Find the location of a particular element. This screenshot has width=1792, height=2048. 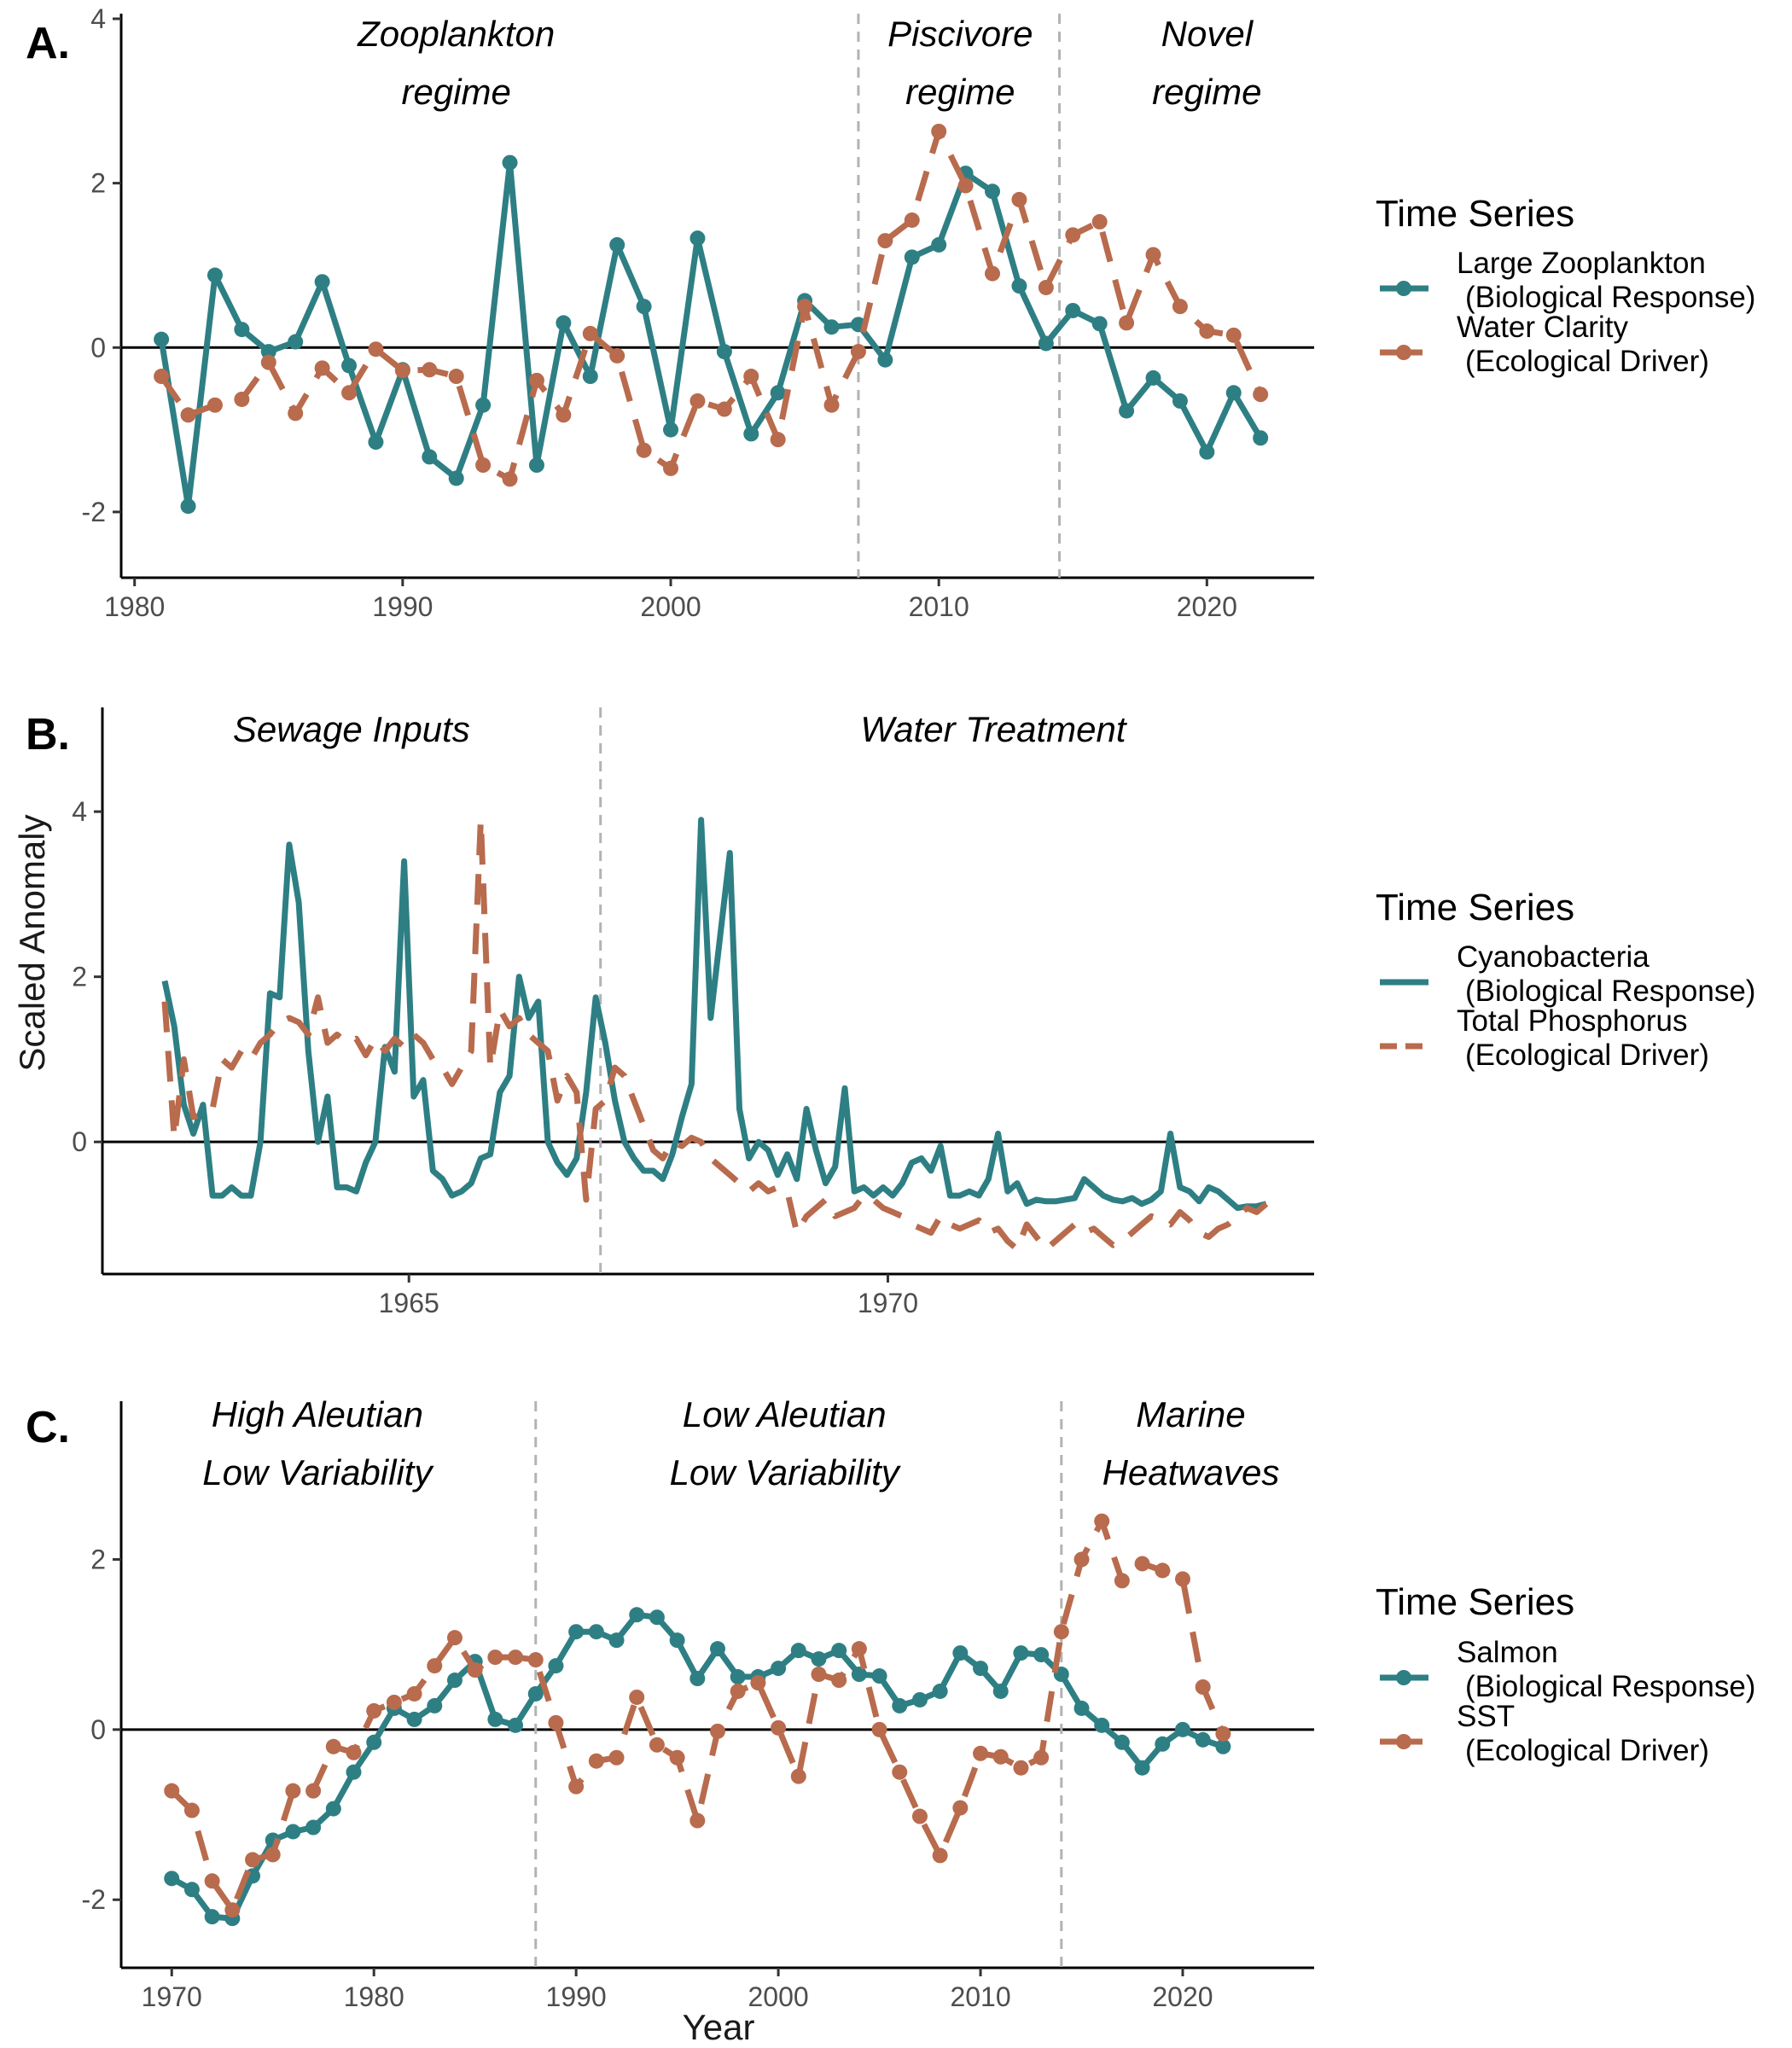

x-tick-label: 1980 is located at coordinates (374, 1997).